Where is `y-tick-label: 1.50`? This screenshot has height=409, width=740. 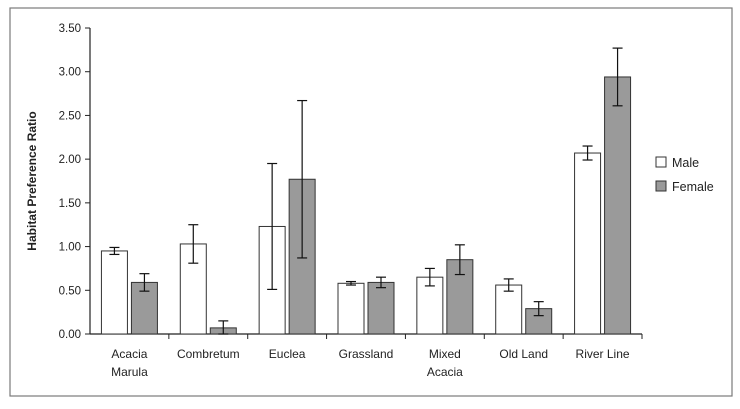 y-tick-label: 1.50 is located at coordinates (70, 204).